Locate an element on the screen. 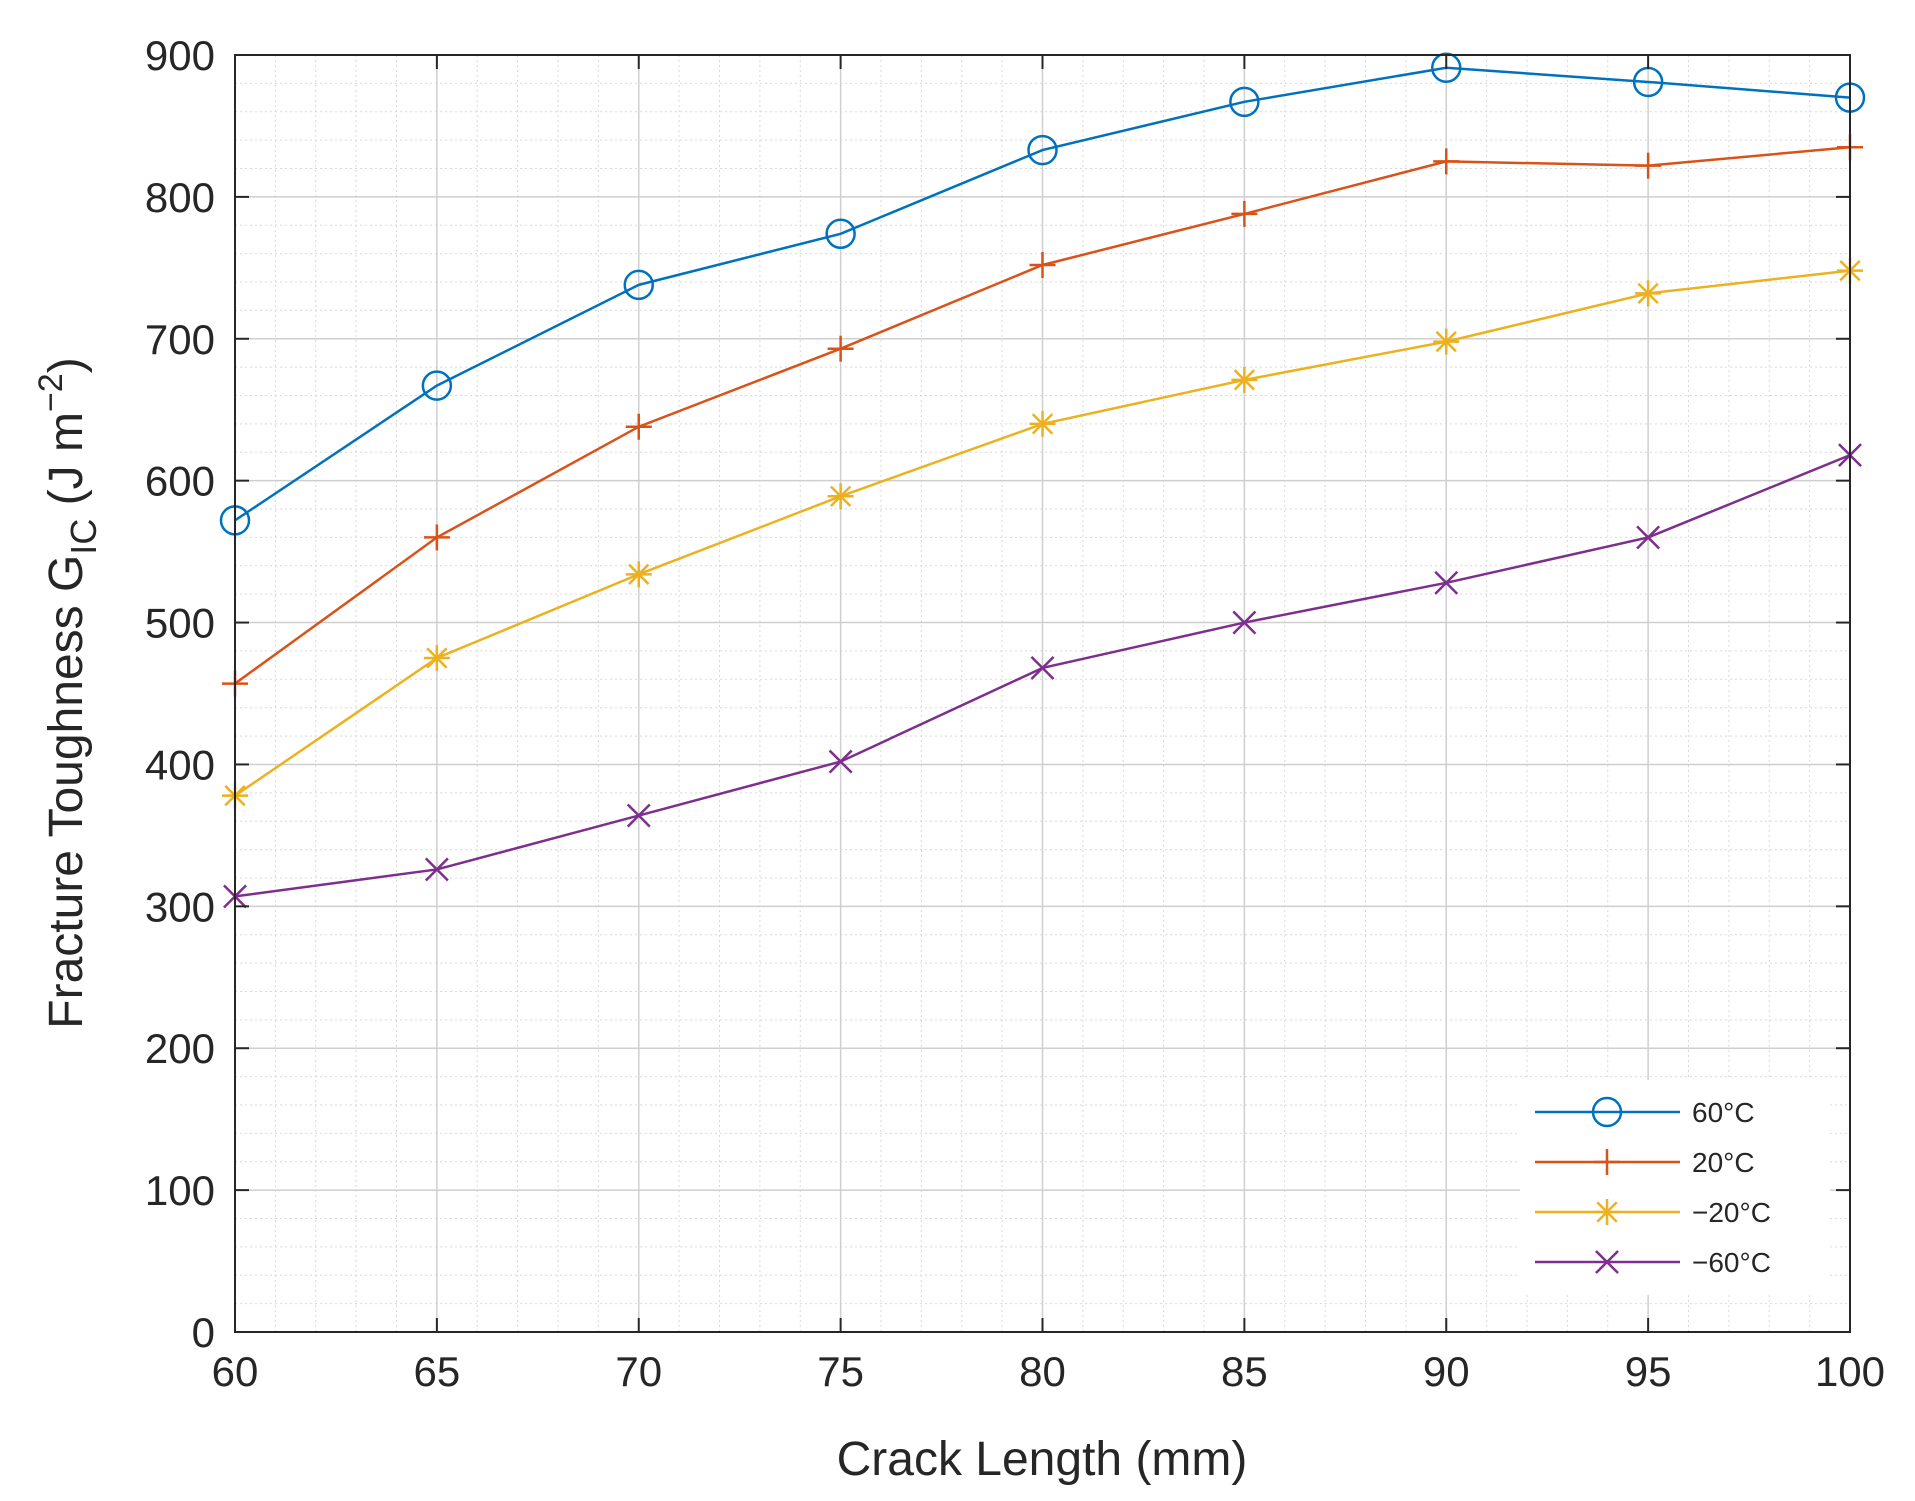 The width and height of the screenshot is (1915, 1501). x-tick-label: 90 is located at coordinates (1446, 1371).